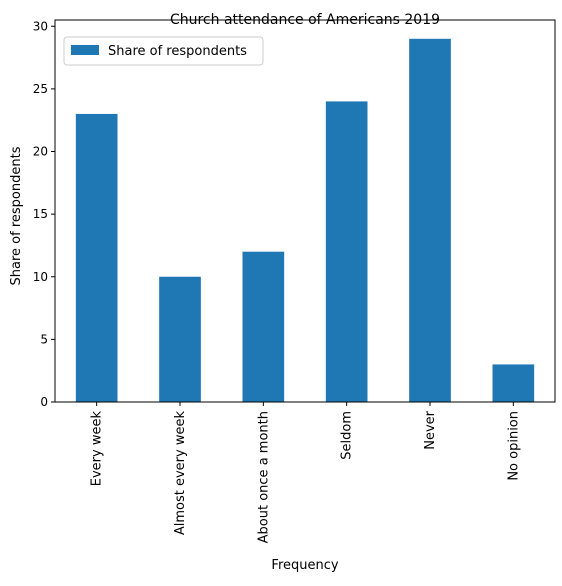  Describe the element at coordinates (40, 214) in the screenshot. I see `y-tick-label: 15` at that location.